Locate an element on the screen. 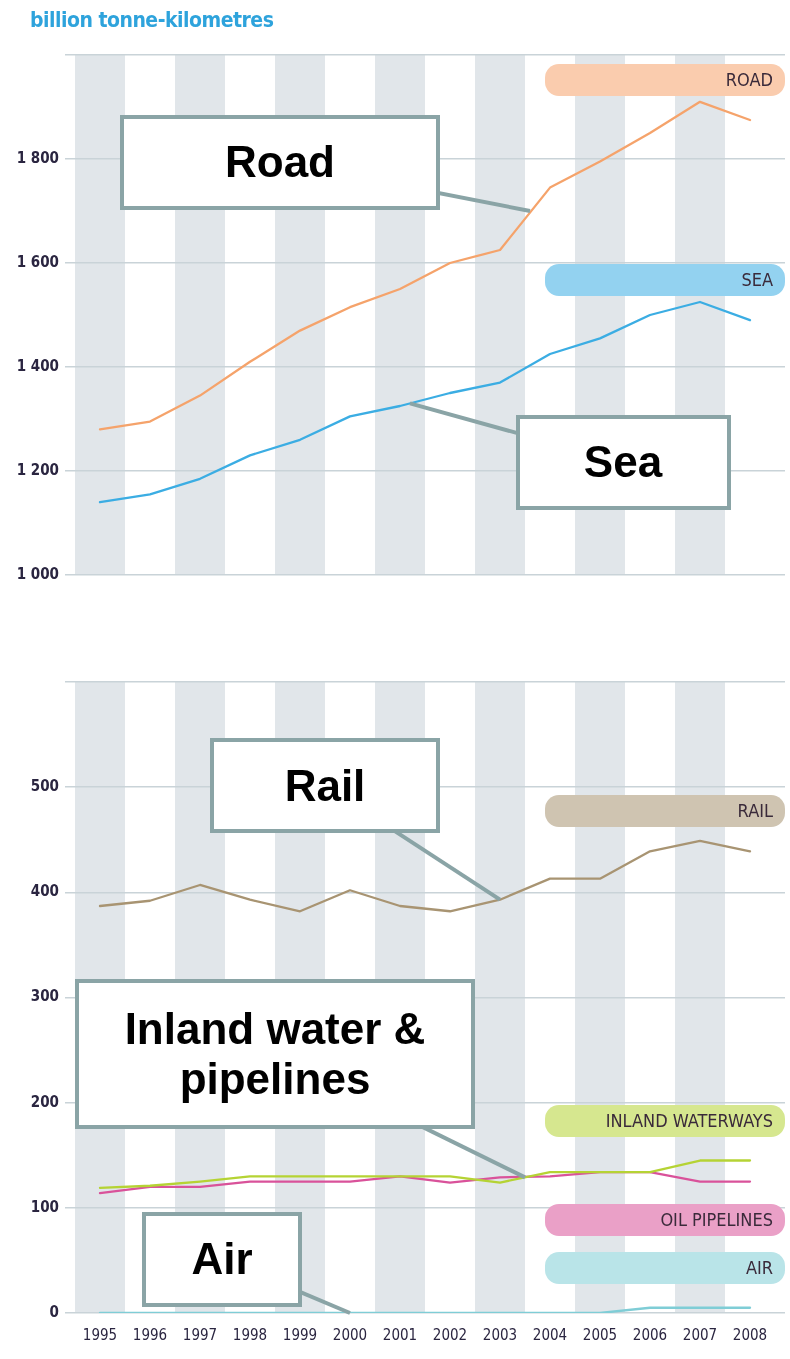 The width and height of the screenshot is (790, 1359). annotation: Sea is located at coordinates (623, 462).